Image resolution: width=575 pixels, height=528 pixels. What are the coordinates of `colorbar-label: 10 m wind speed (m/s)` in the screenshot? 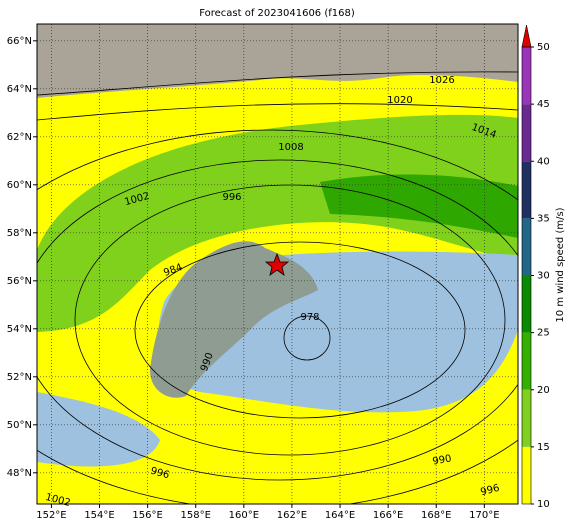 It's located at (560, 264).